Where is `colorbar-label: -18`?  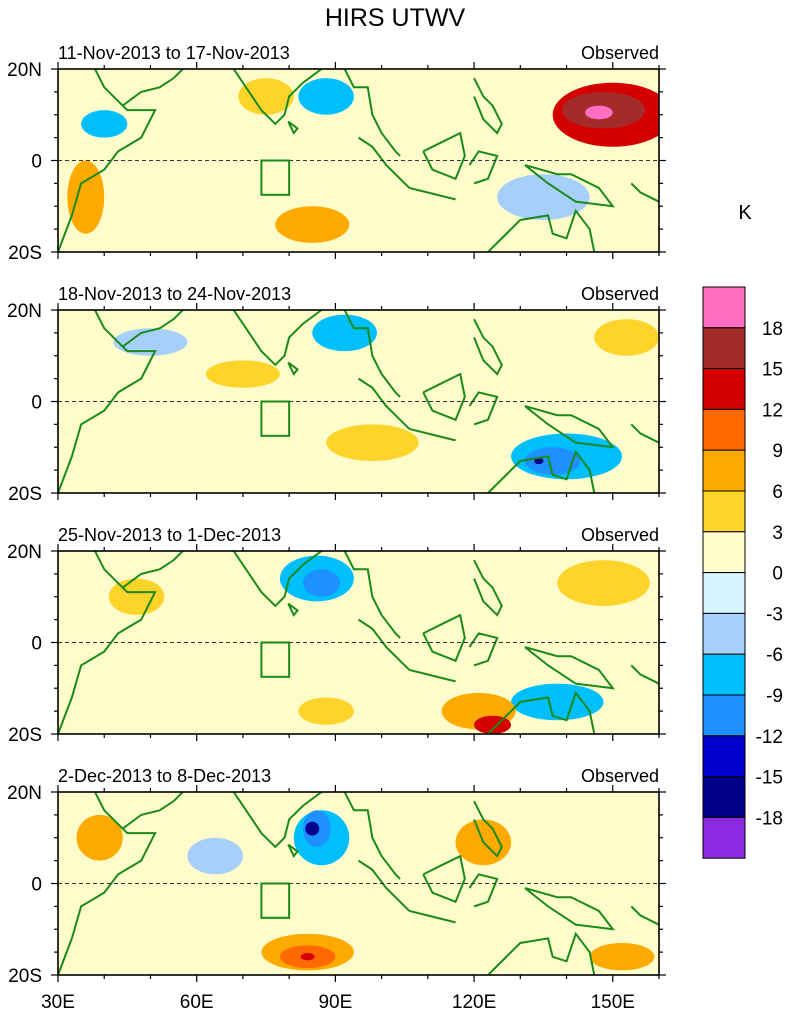 colorbar-label: -18 is located at coordinates (769, 818).